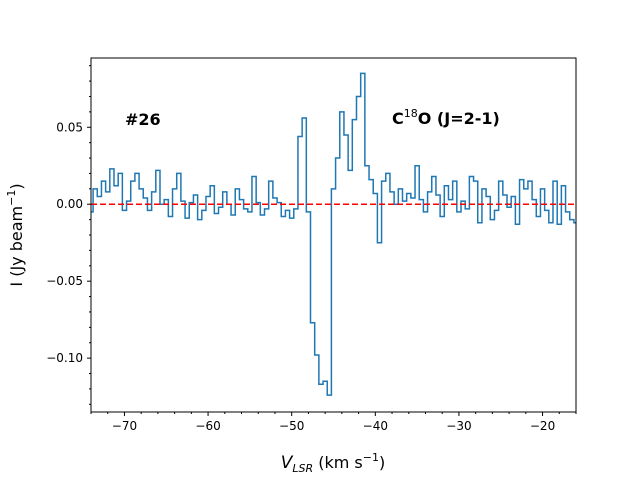 The image size is (640, 480). I want to click on x-axis-var: V, so click(287, 463).